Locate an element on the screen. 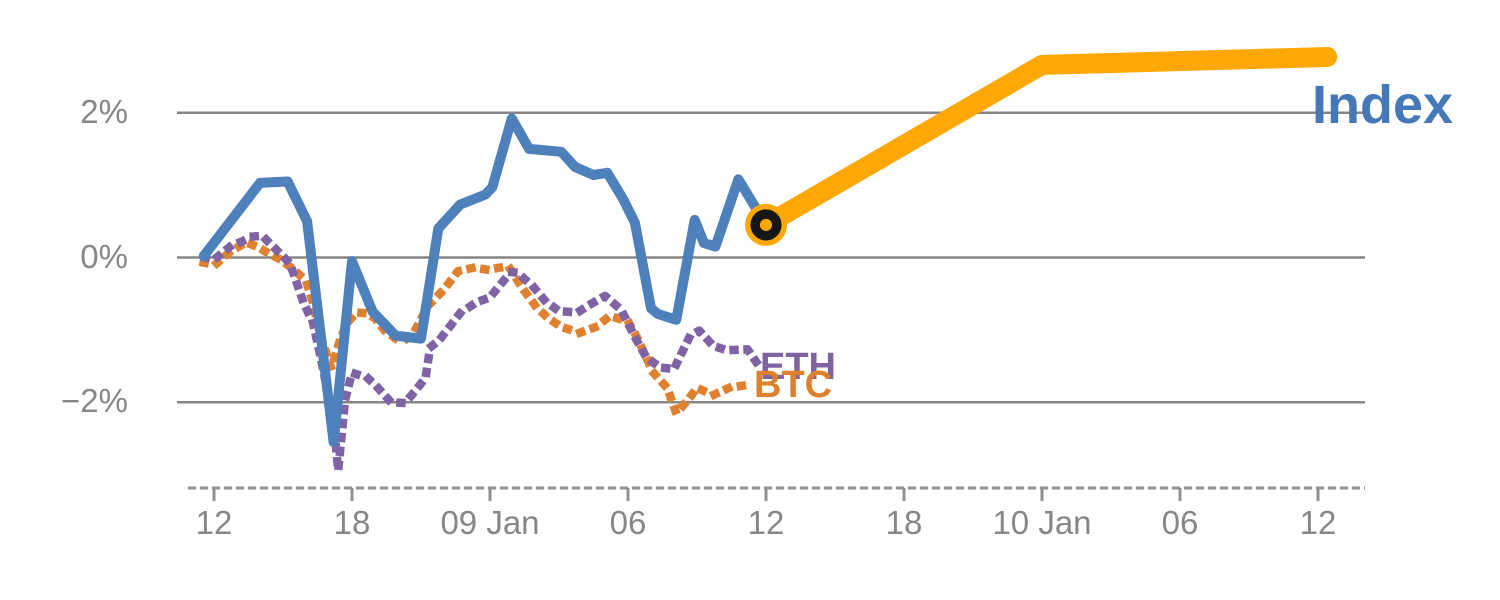  series-line-btc is located at coordinates (475, 328).